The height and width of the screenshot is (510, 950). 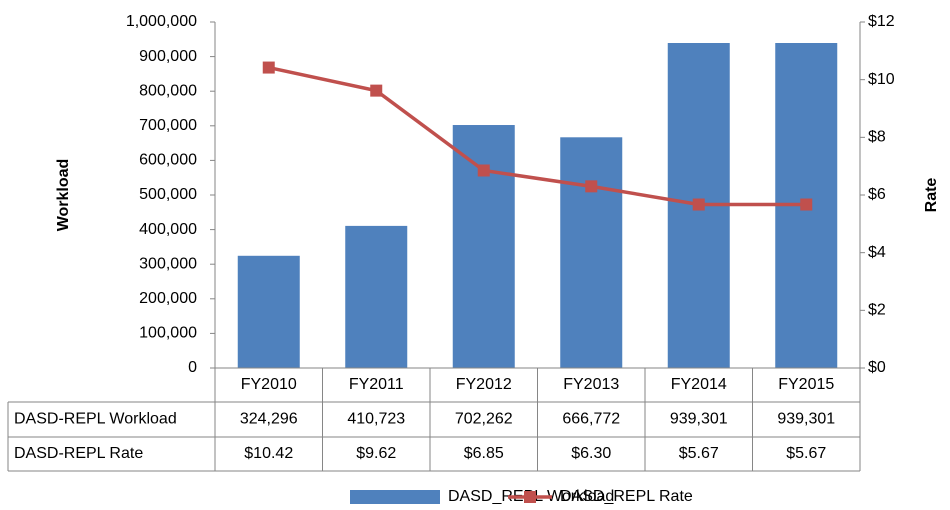 What do you see at coordinates (78, 453) in the screenshot?
I see `table-row-label: DASD-REPL Rate` at bounding box center [78, 453].